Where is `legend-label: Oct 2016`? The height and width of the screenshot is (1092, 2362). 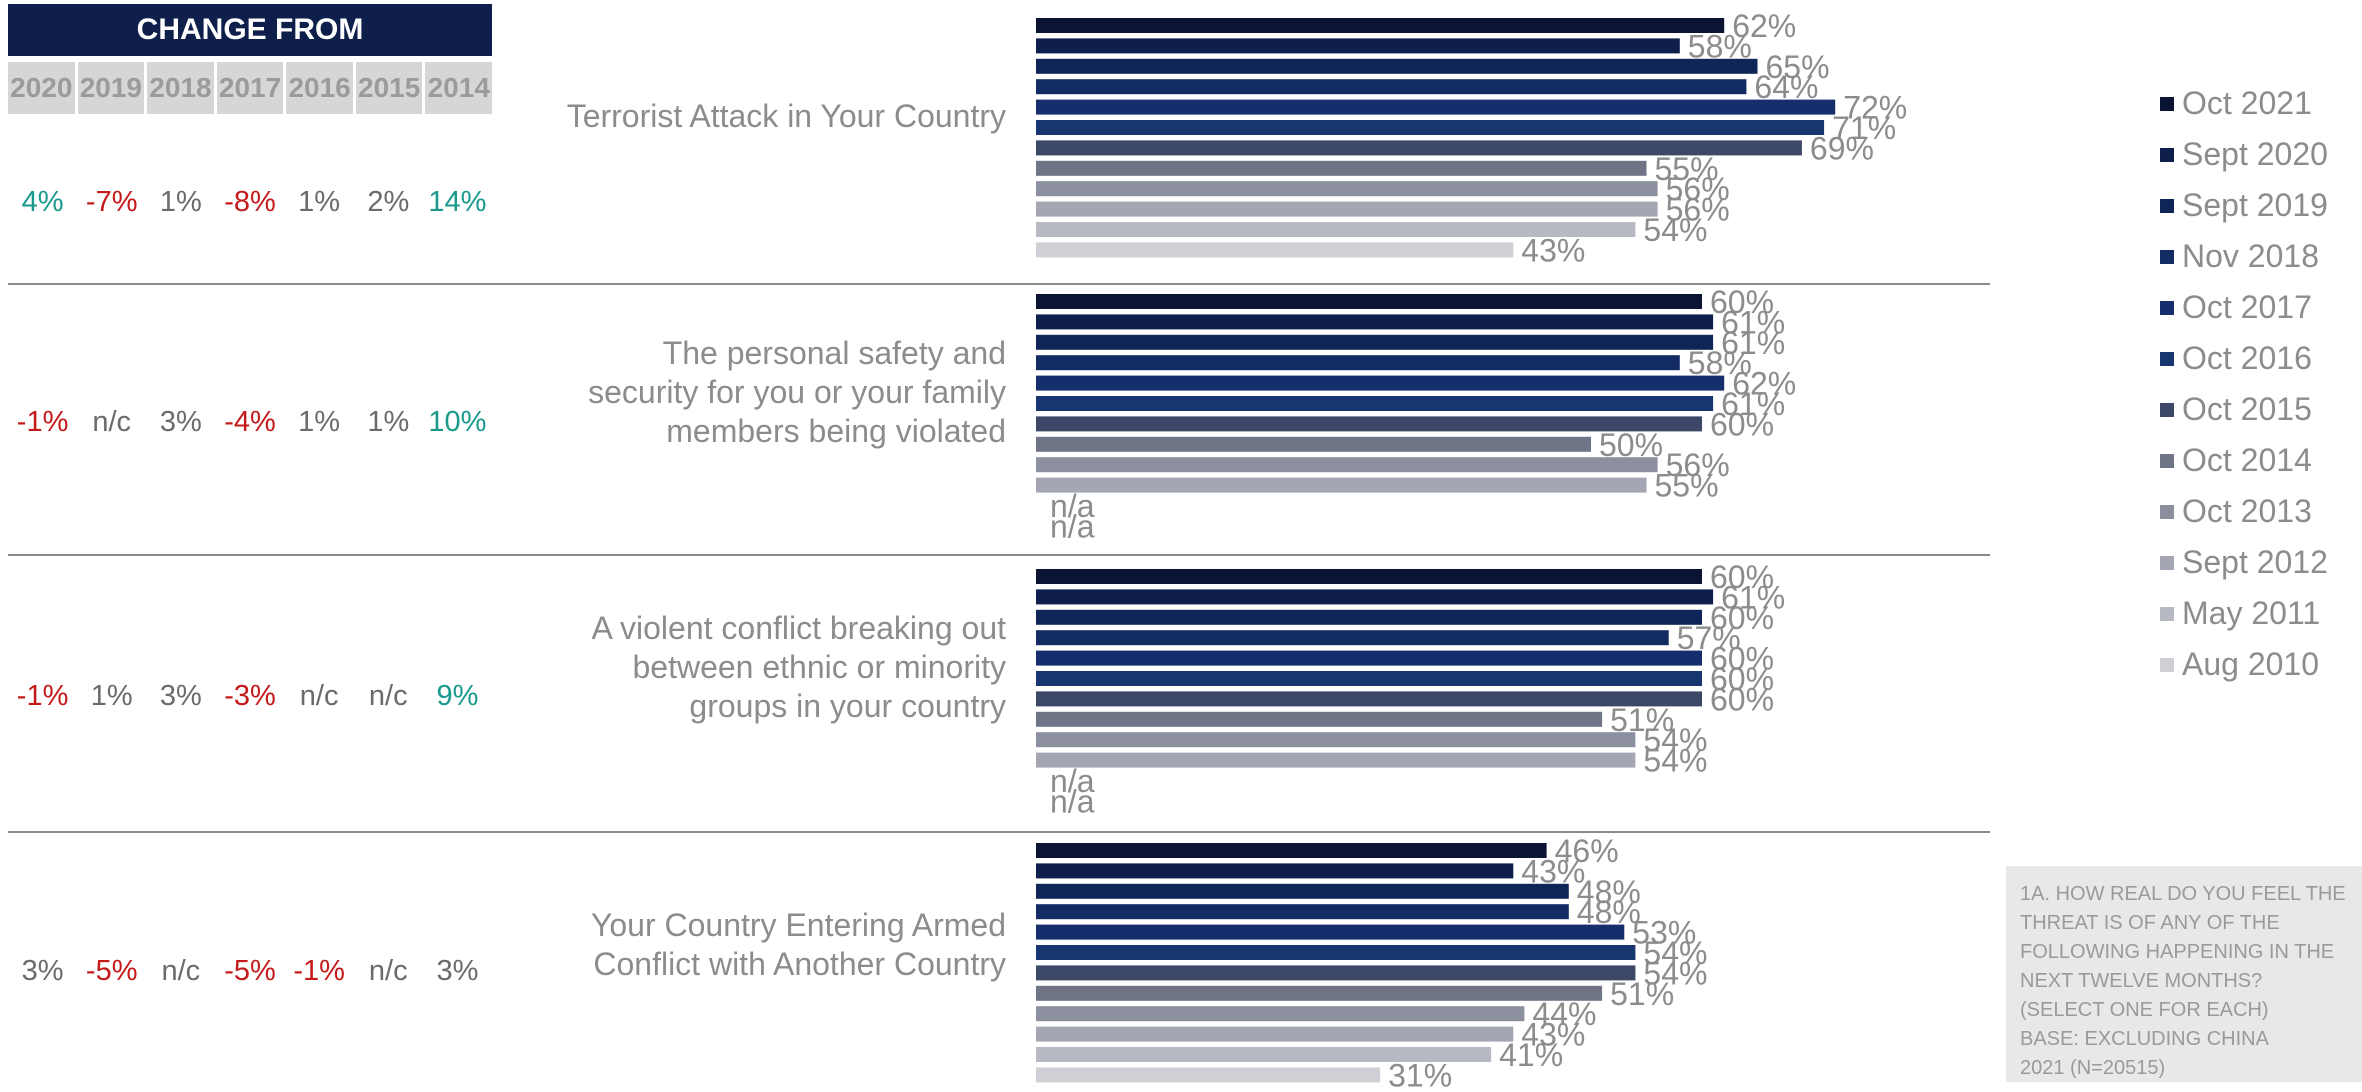 legend-label: Oct 2016 is located at coordinates (2247, 358).